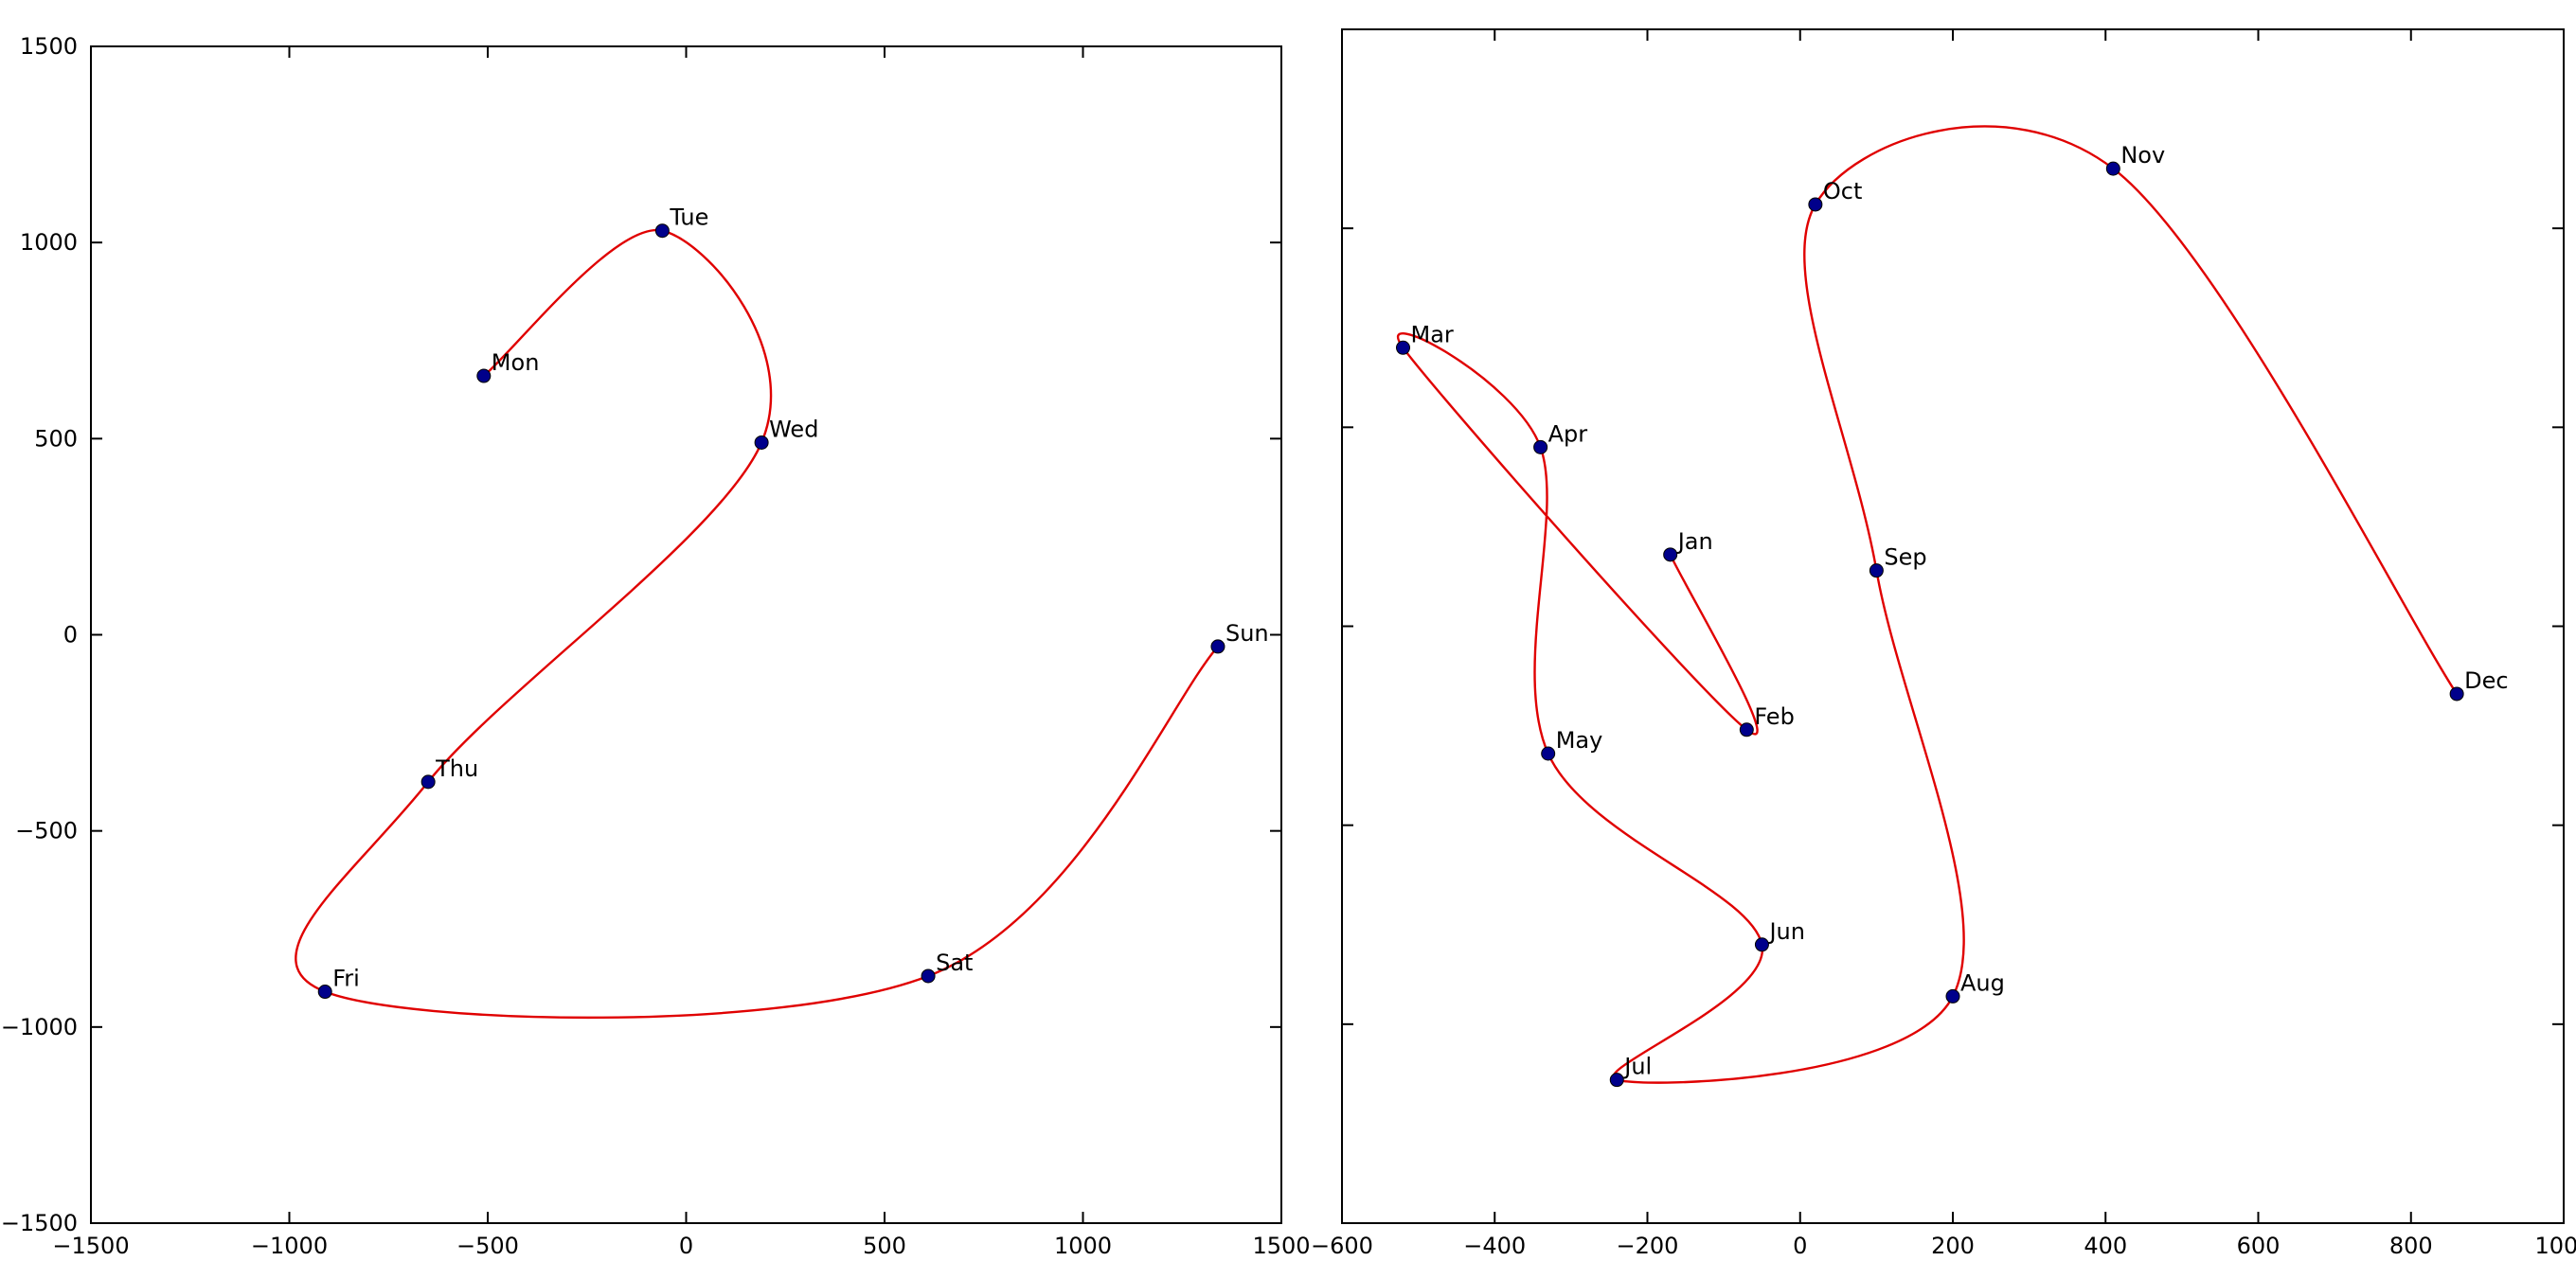  What do you see at coordinates (1494, 1246) in the screenshot?
I see `x-tick-label: −400` at bounding box center [1494, 1246].